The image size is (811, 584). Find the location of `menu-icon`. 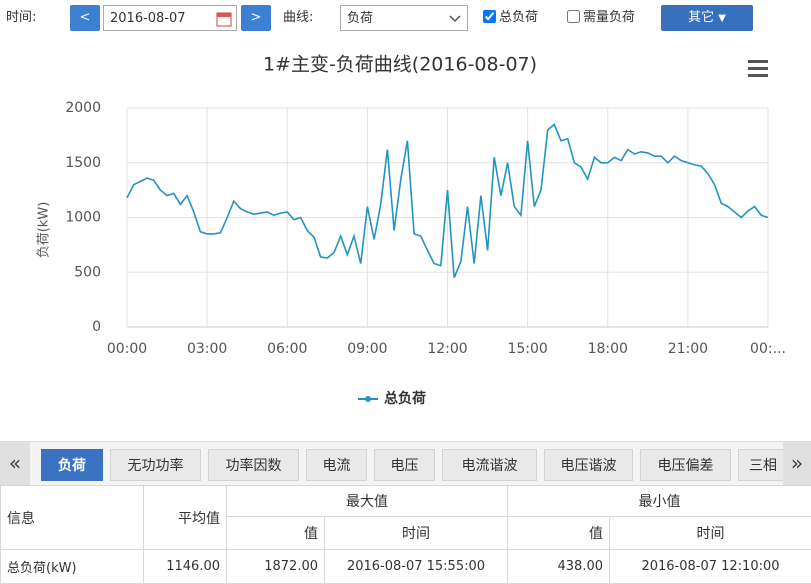

menu-icon is located at coordinates (758, 68).